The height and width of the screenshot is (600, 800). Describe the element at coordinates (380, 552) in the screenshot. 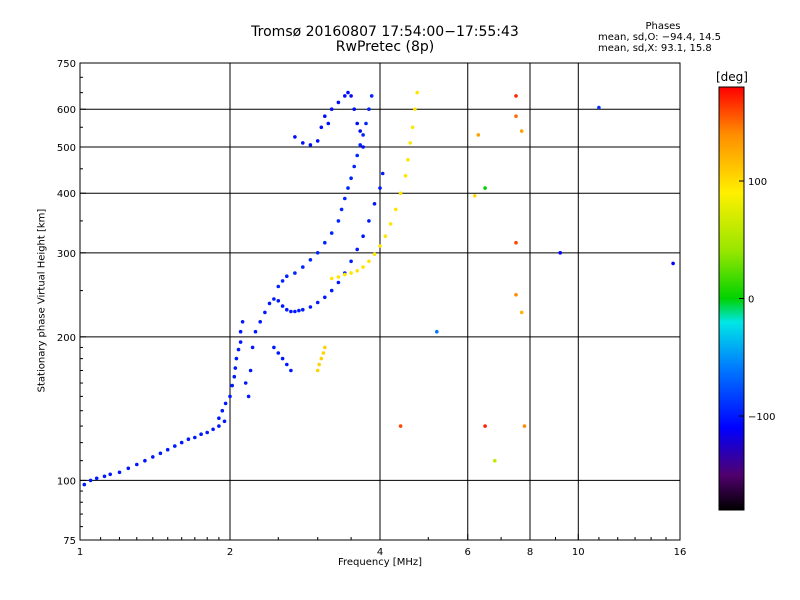

I see `x-tick-label: 4` at that location.